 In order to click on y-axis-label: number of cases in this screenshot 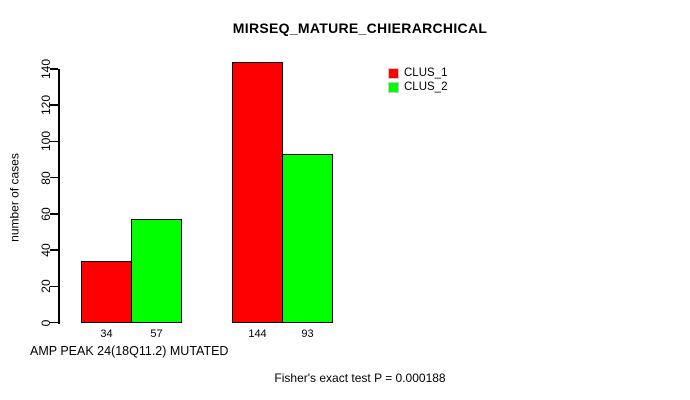, I will do `click(14, 197)`.